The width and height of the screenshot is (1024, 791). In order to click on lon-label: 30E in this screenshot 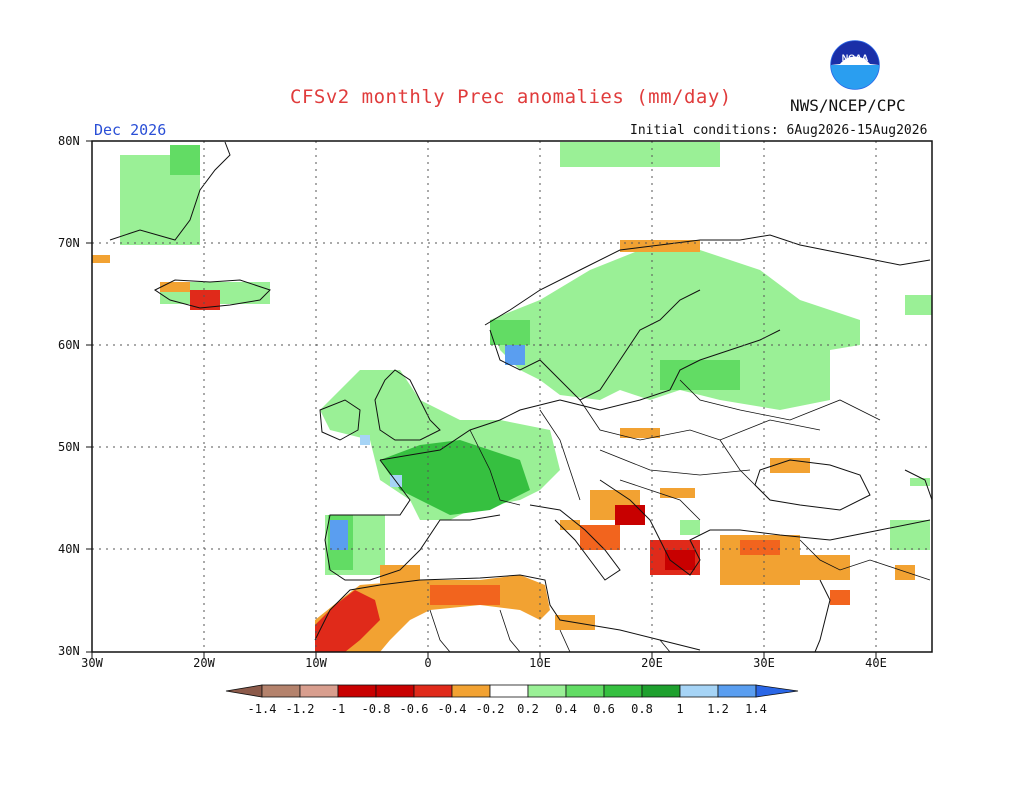, I will do `click(764, 663)`.